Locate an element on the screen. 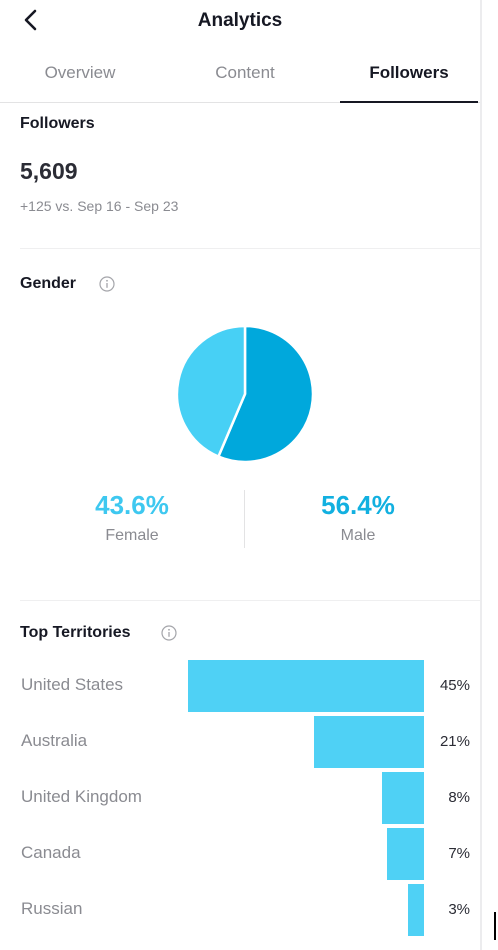 The image size is (498, 950). tab-followers-label: Followers is located at coordinates (409, 72).